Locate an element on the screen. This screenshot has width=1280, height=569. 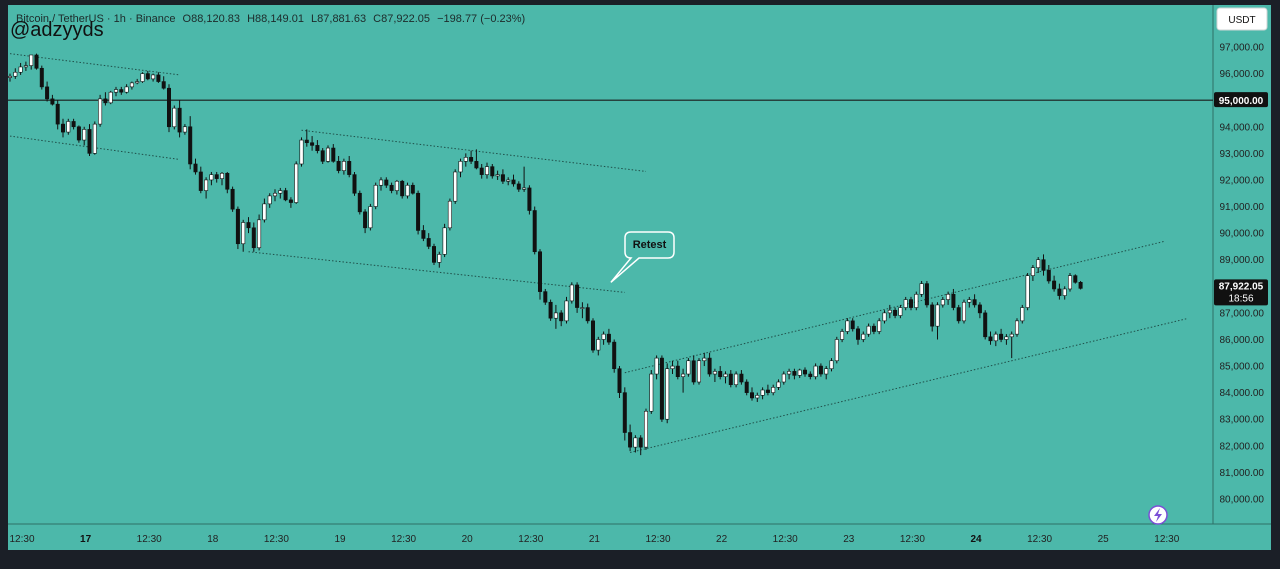
currency-button-label: USDT is located at coordinates (1241, 20).